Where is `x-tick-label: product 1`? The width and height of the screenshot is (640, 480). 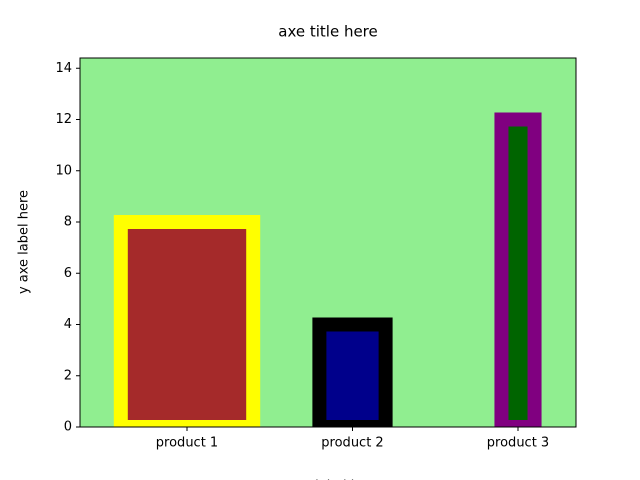 x-tick-label: product 1 is located at coordinates (187, 443).